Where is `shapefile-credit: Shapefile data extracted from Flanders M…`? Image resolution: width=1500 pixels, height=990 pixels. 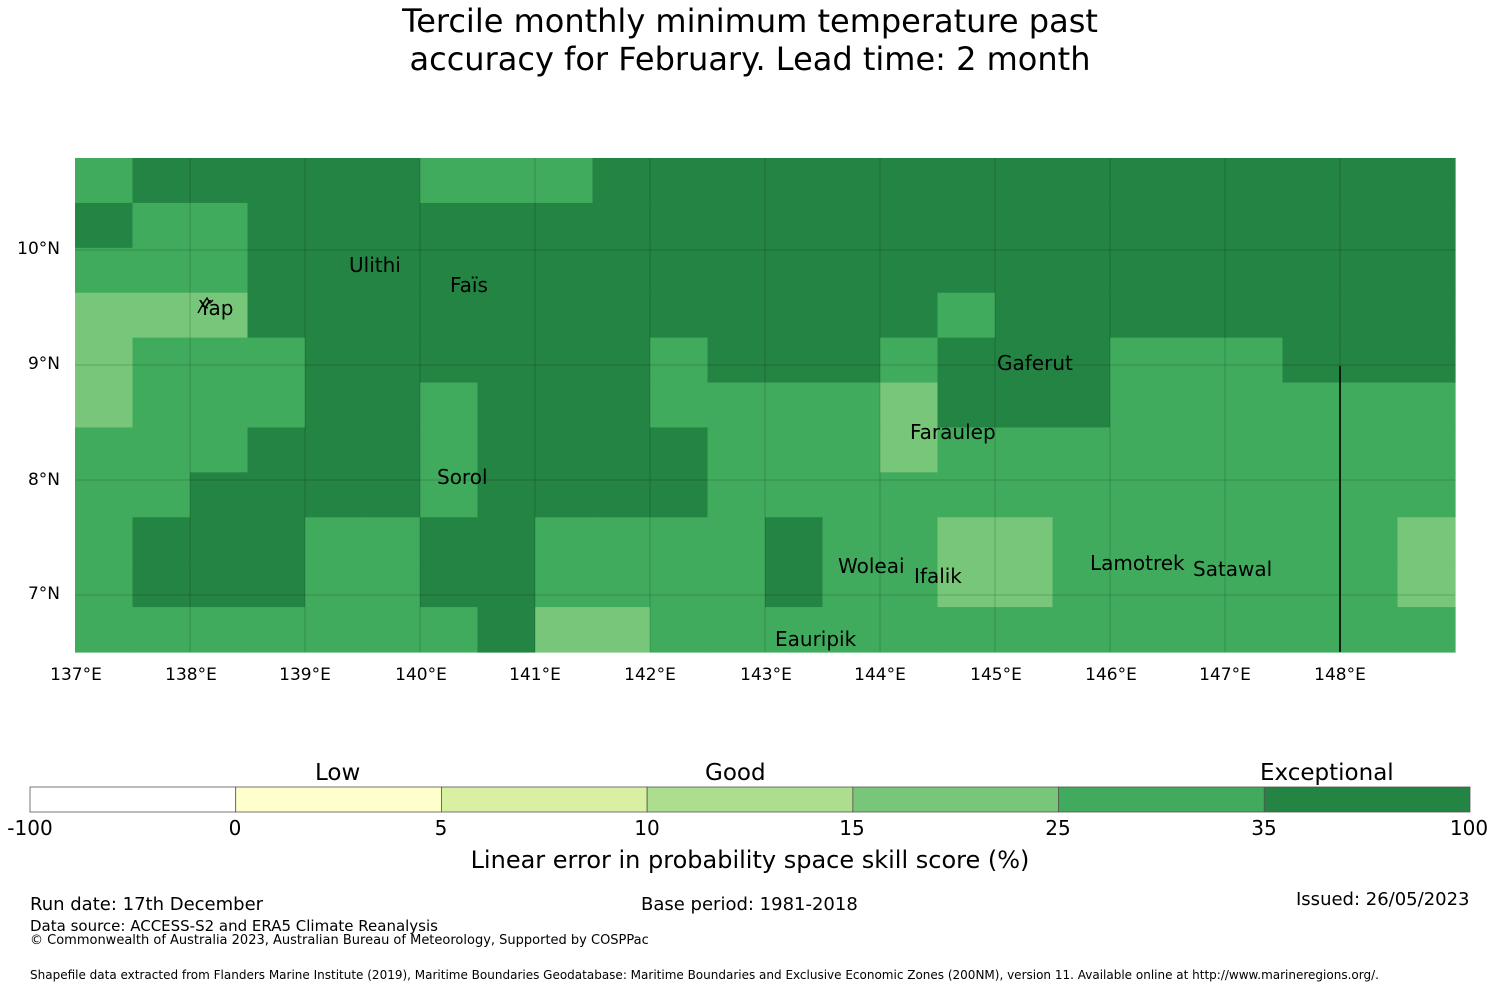
shapefile-credit: Shapefile data extracted from Flanders M… is located at coordinates (704, 975).